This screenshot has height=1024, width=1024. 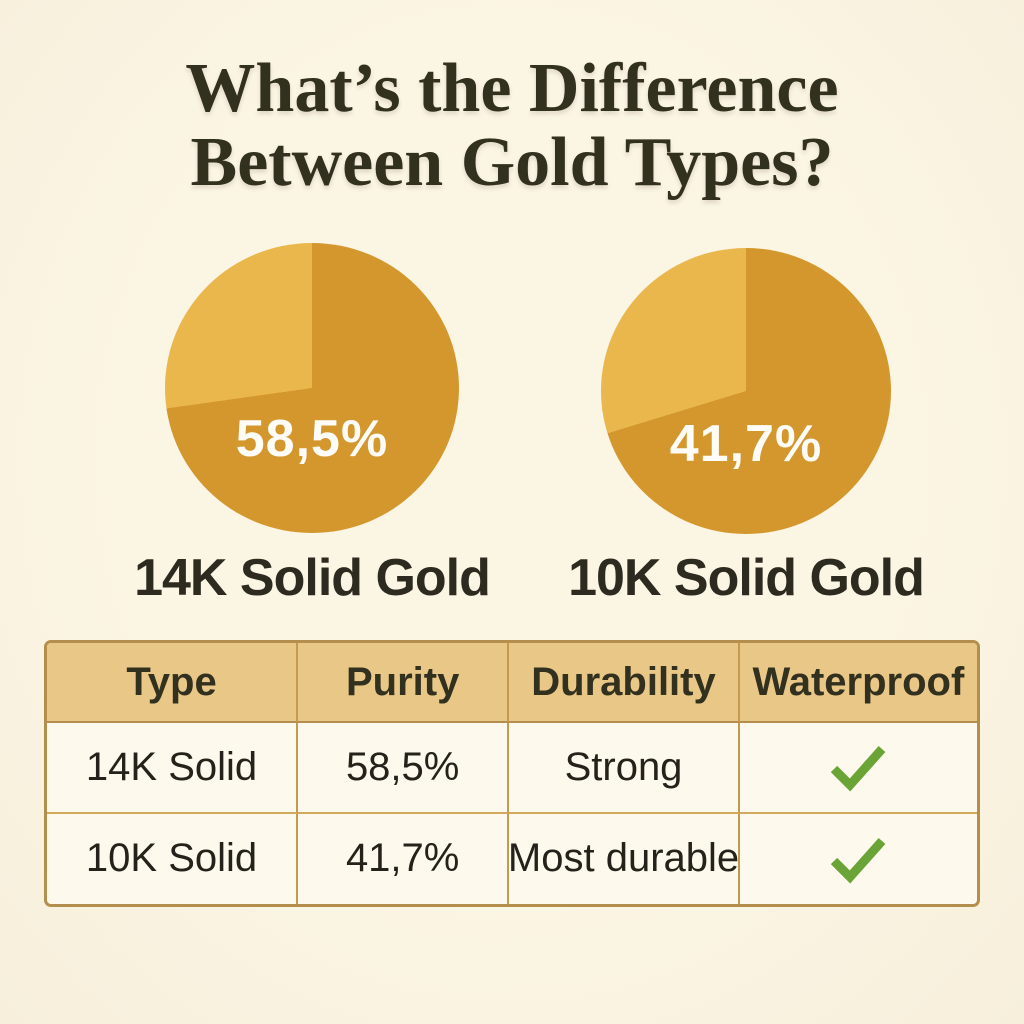 I want to click on cell-waterproof-10k, so click(x=858, y=859).